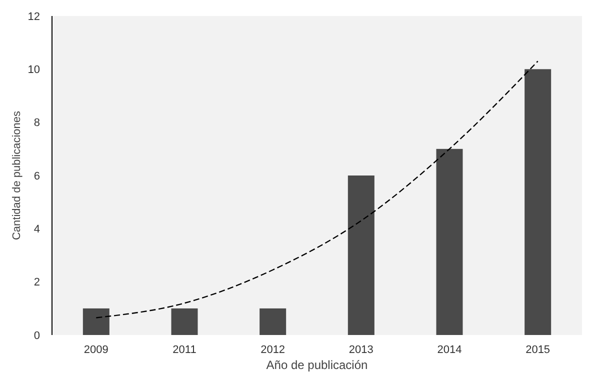 This screenshot has width=599, height=383. What do you see at coordinates (361, 350) in the screenshot?
I see `x-tick-label: 2013` at bounding box center [361, 350].